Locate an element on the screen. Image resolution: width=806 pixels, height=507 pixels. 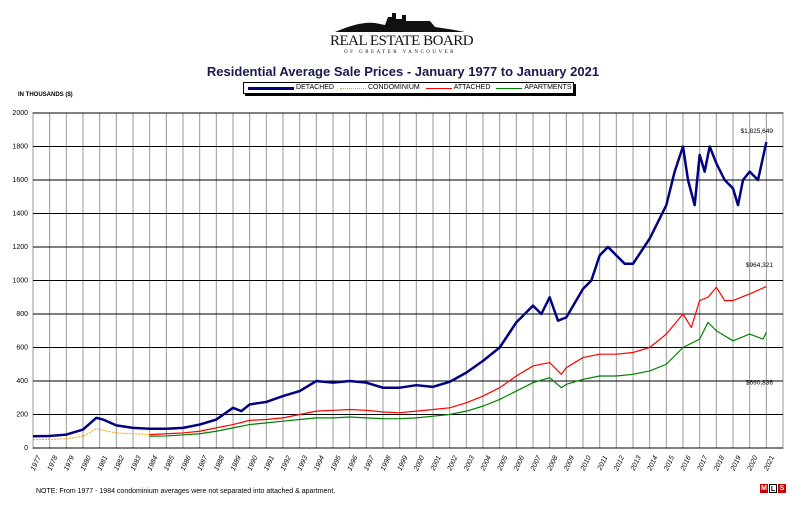
board-logo: REAL ESTATE BOARD OF GREATER VANCOUVER is located at coordinates (402, 35).